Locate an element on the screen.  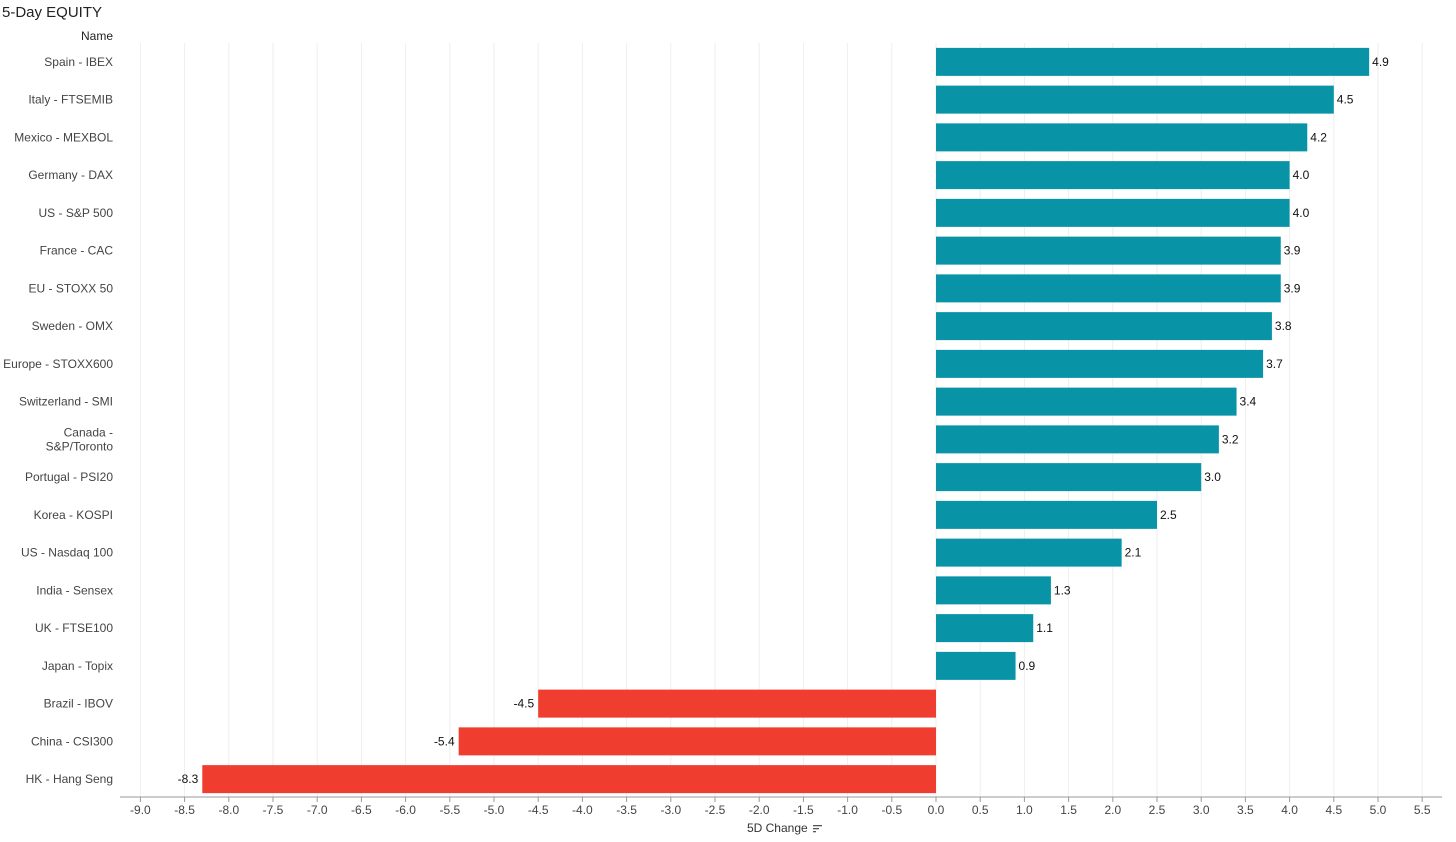
category-label: China - CSI300 is located at coordinates (72, 741).